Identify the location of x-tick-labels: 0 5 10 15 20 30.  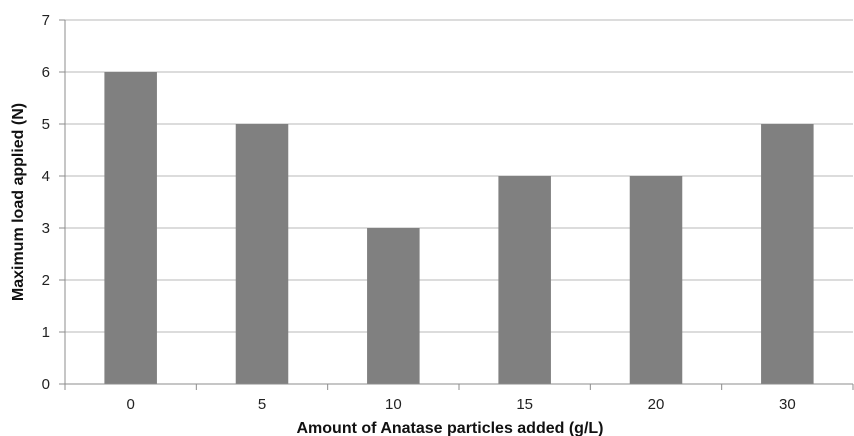
(460, 404).